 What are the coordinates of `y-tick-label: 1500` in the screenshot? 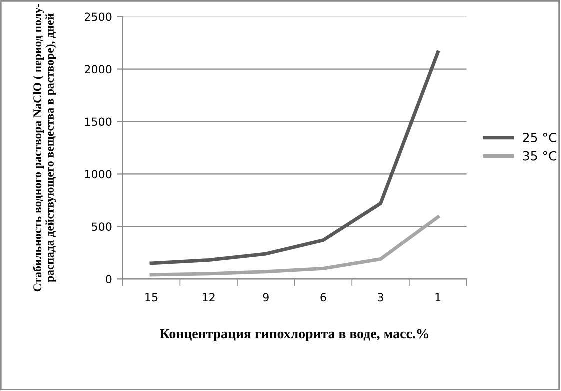 It's located at (98, 122).